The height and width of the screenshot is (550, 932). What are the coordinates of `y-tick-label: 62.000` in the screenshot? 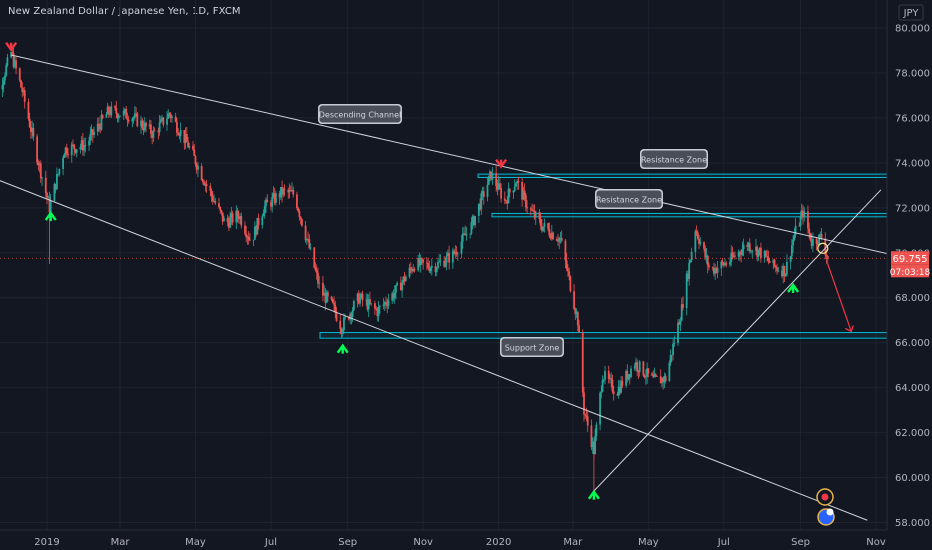 It's located at (912, 433).